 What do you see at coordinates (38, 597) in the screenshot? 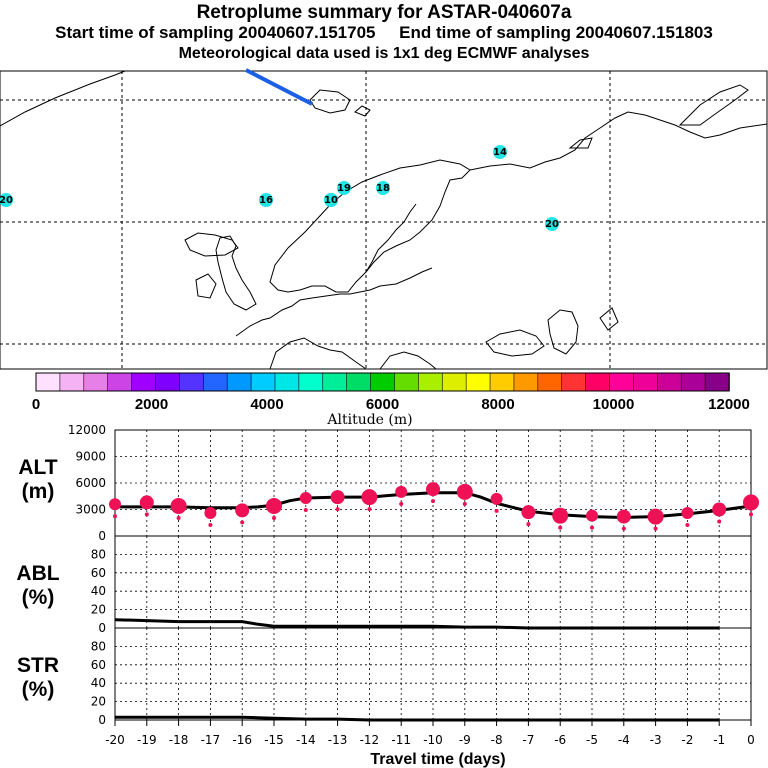
I see `panel-unit-abl: (%)` at bounding box center [38, 597].